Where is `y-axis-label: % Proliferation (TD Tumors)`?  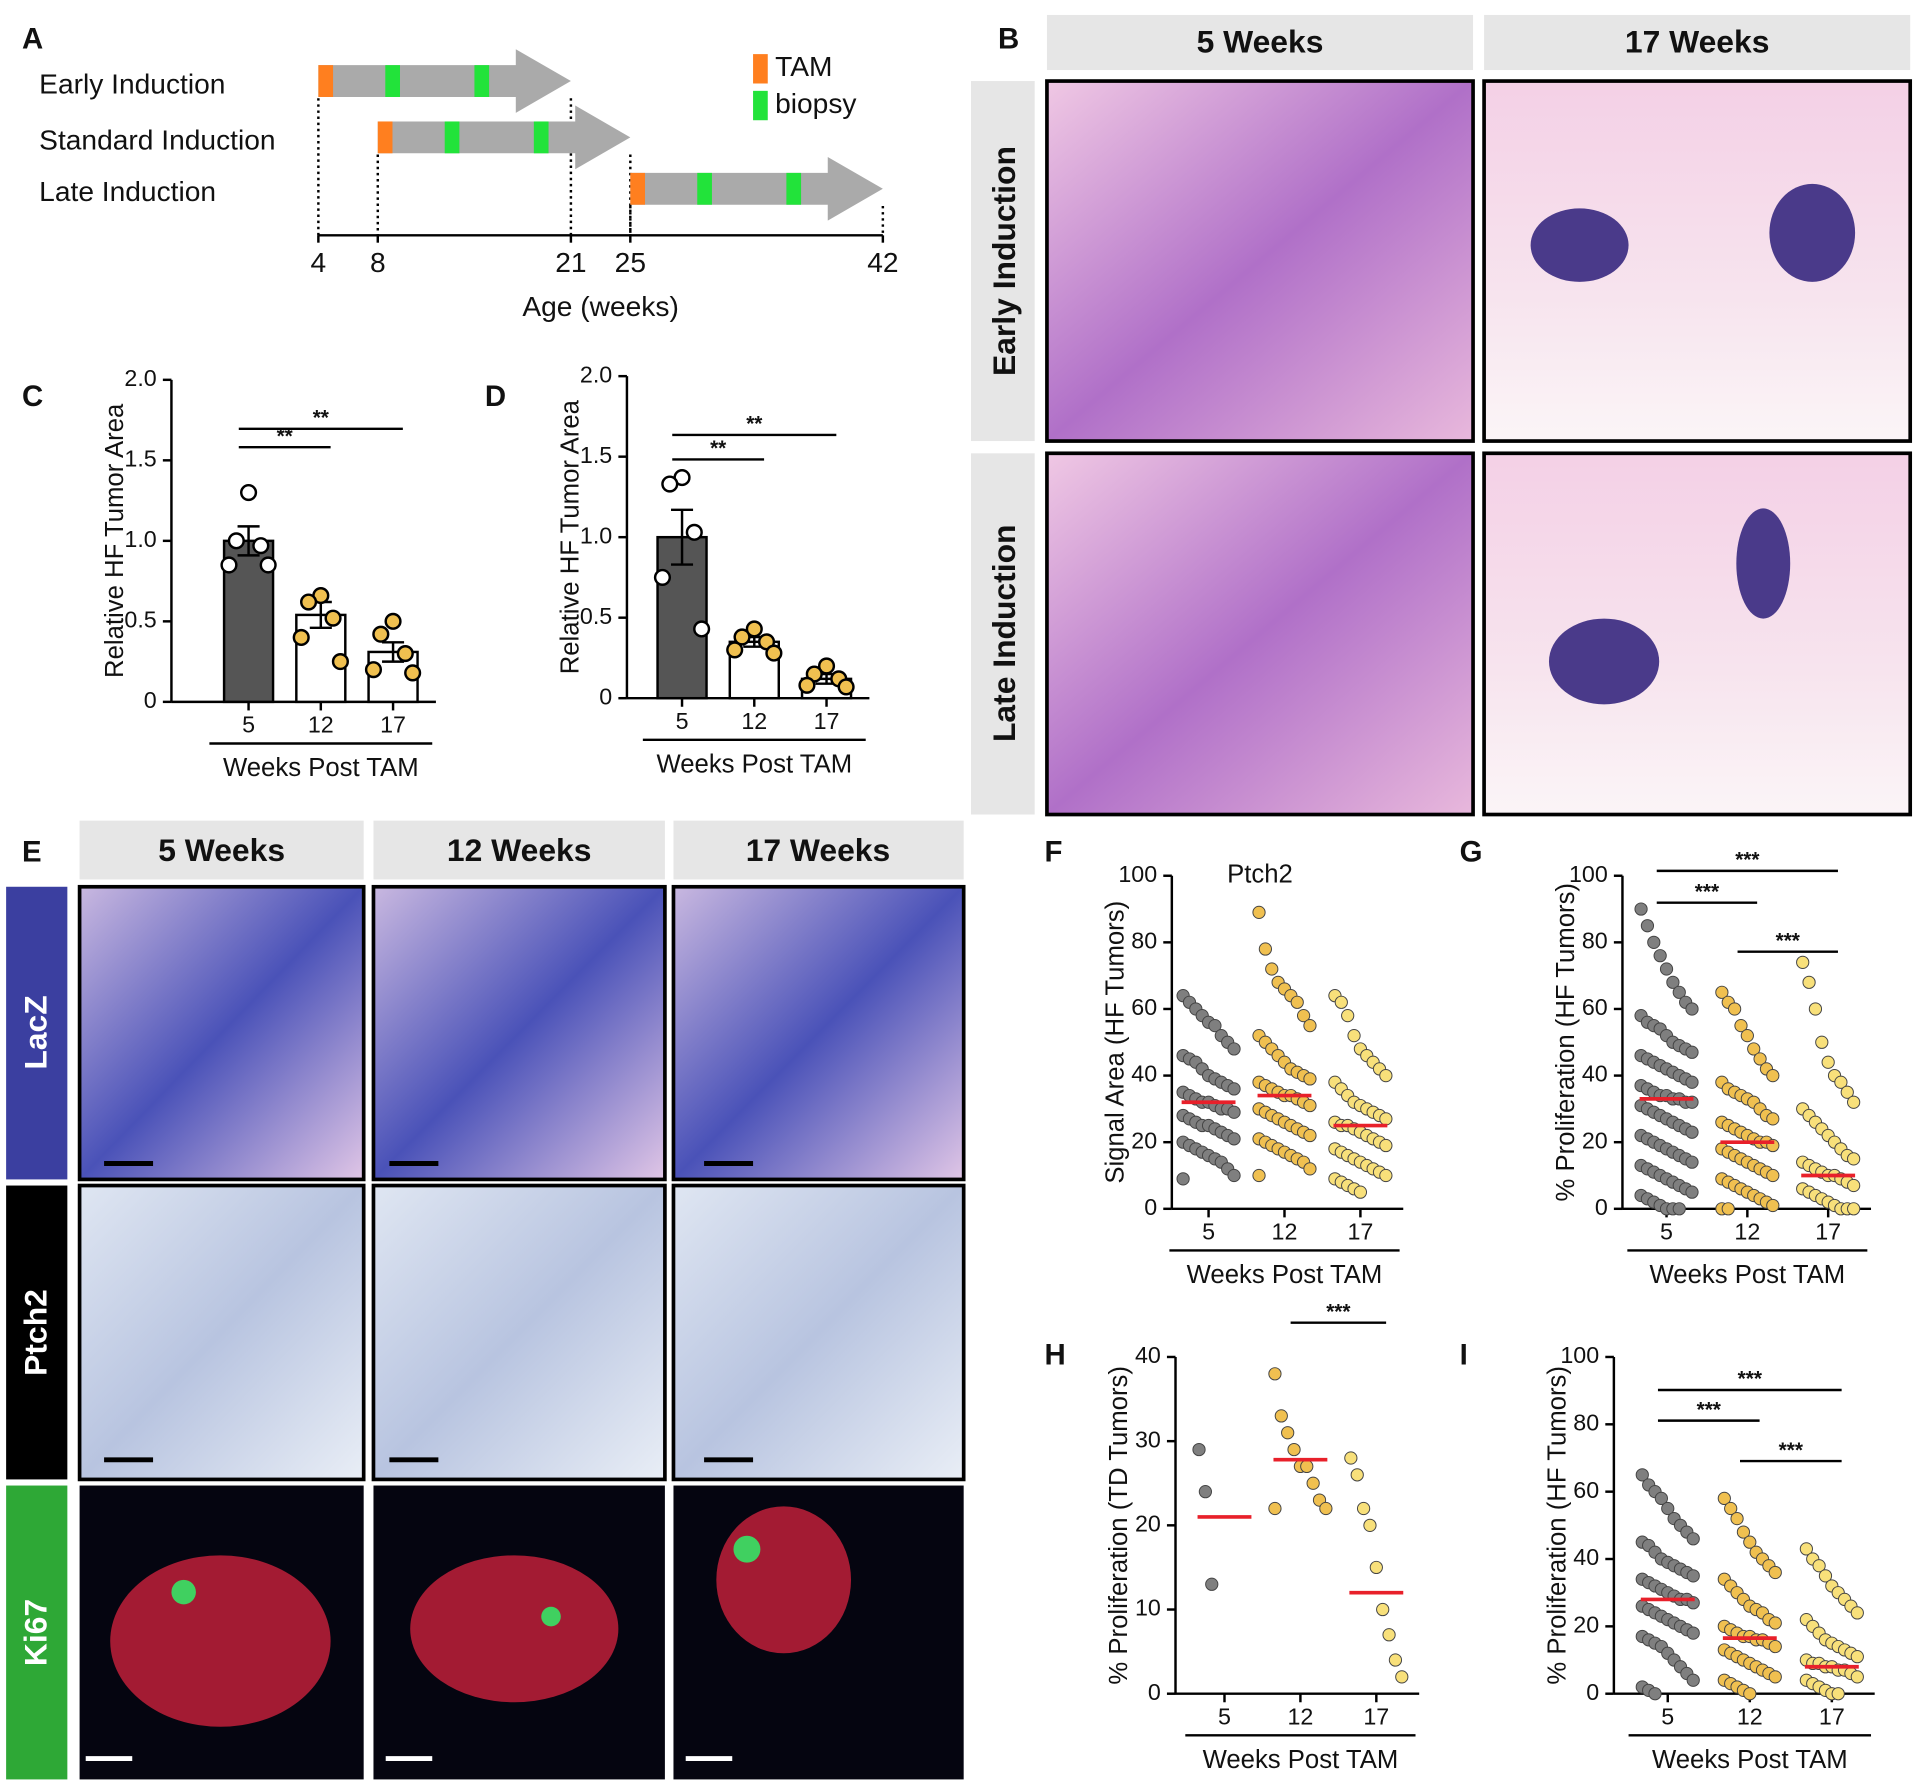
y-axis-label: % Proliferation (TD Tumors) is located at coordinates (1119, 1525).